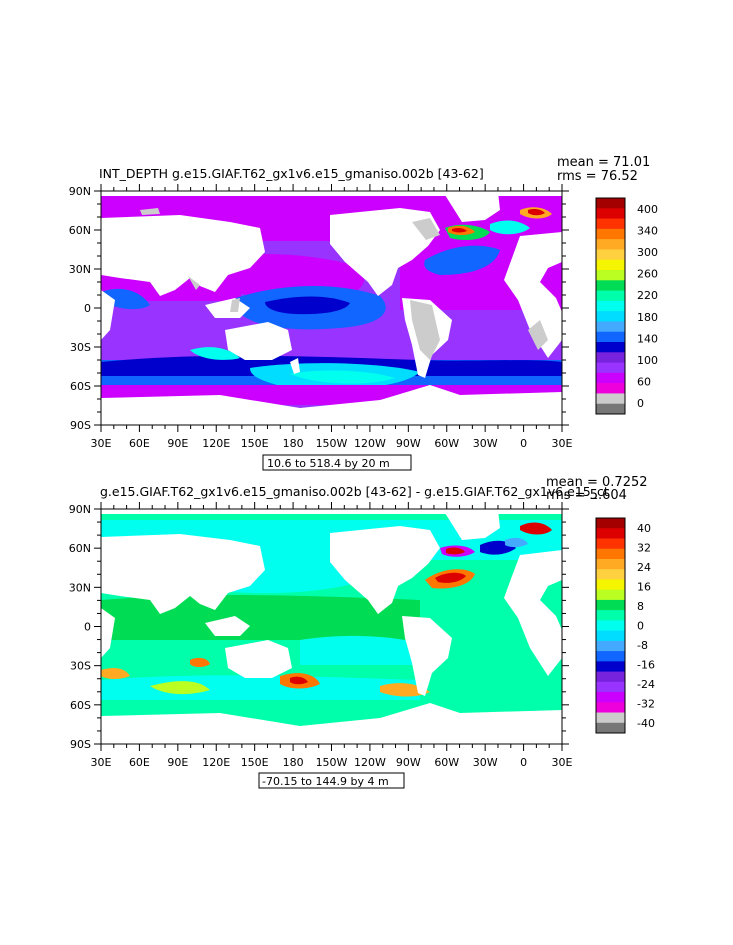 The image size is (733, 945). What do you see at coordinates (293, 762) in the screenshot?
I see `panel-2-x-tick-label: 180` at bounding box center [293, 762].